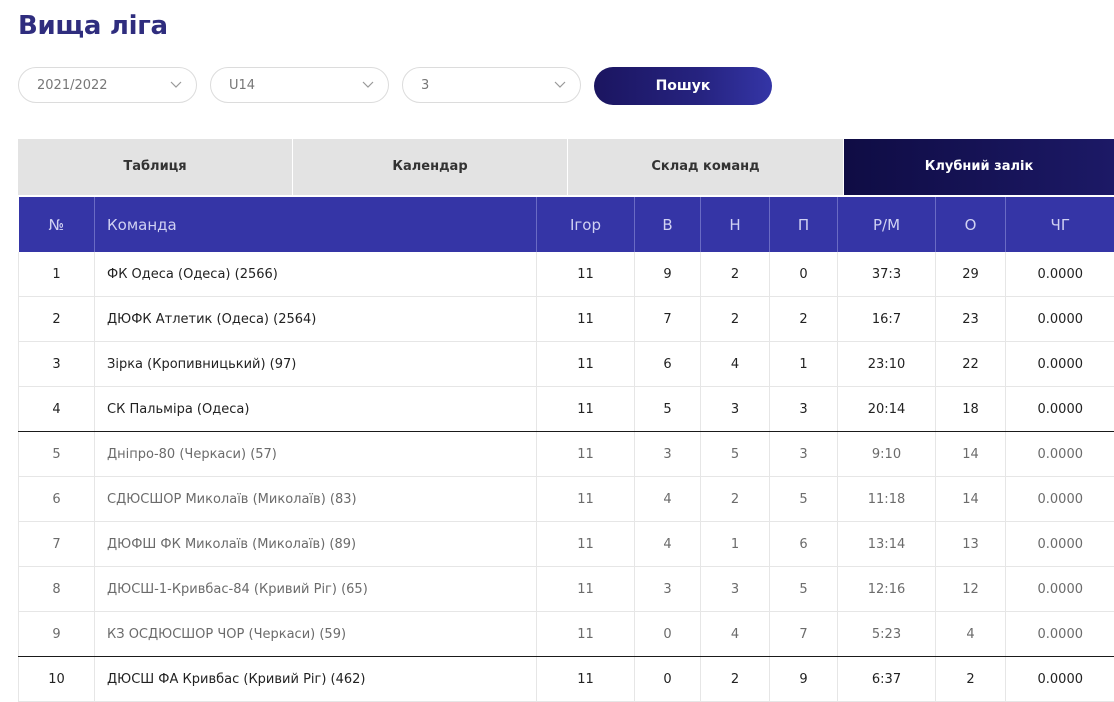  Describe the element at coordinates (887, 679) in the screenshot. I see `cell-goals: 6:37` at that location.